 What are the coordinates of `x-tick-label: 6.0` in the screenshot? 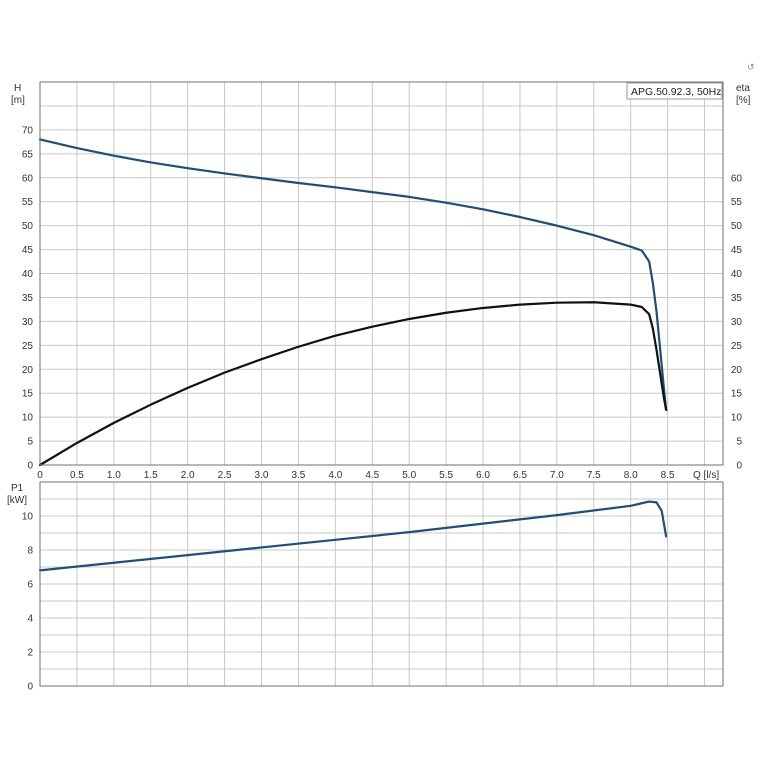 It's located at (483, 475).